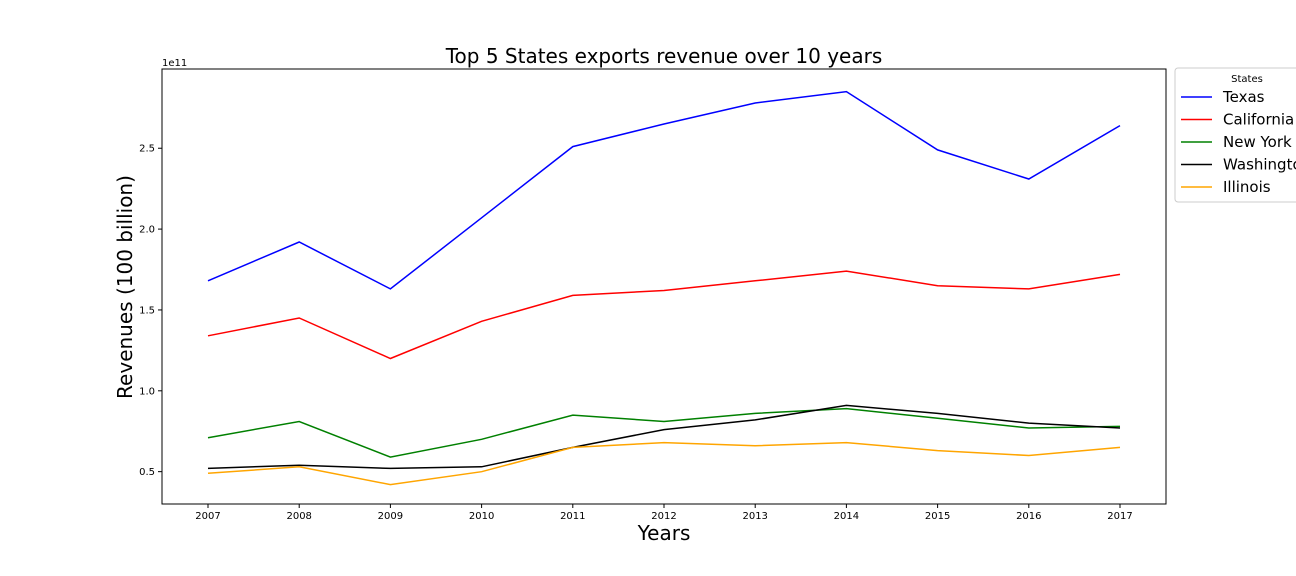  I want to click on y-offset-text: 1e11, so click(174, 63).